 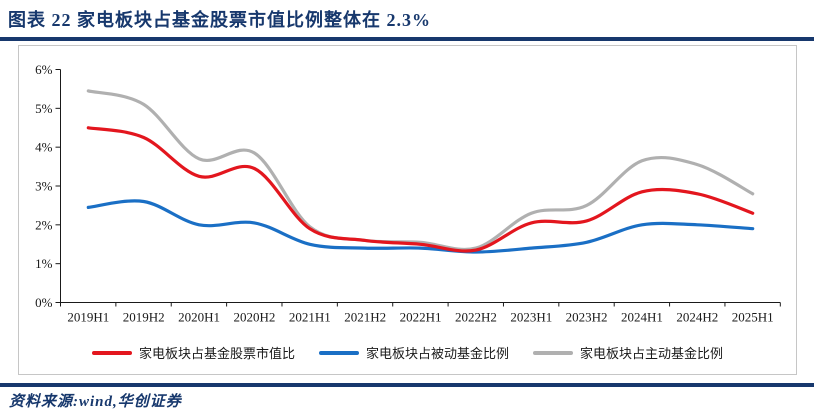 What do you see at coordinates (44, 186) in the screenshot?
I see `y-tick-label: 3%` at bounding box center [44, 186].